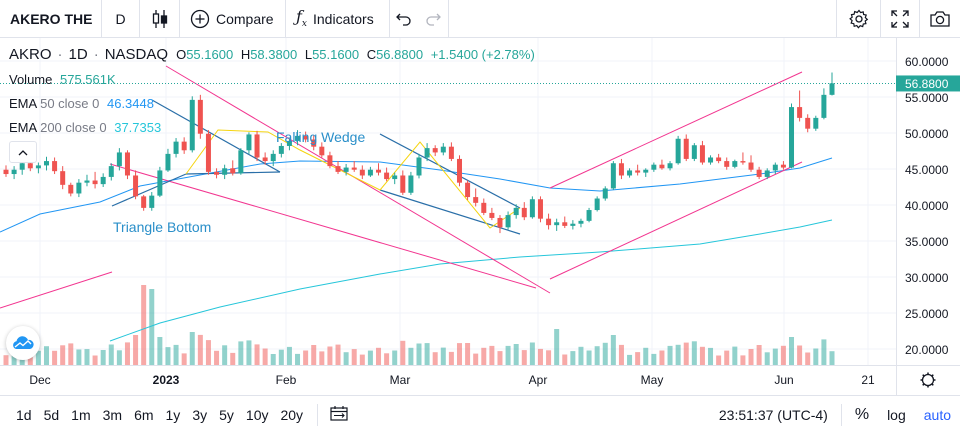 The image size is (960, 433). I want to click on current-price-label: 56.8800, so click(927, 84).